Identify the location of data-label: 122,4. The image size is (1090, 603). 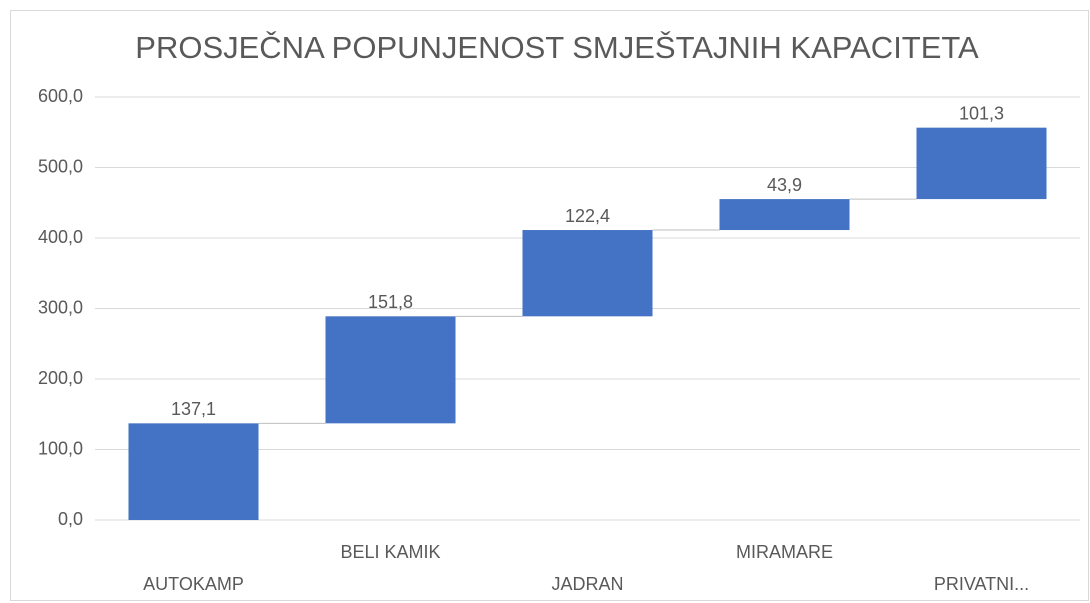
(587, 216).